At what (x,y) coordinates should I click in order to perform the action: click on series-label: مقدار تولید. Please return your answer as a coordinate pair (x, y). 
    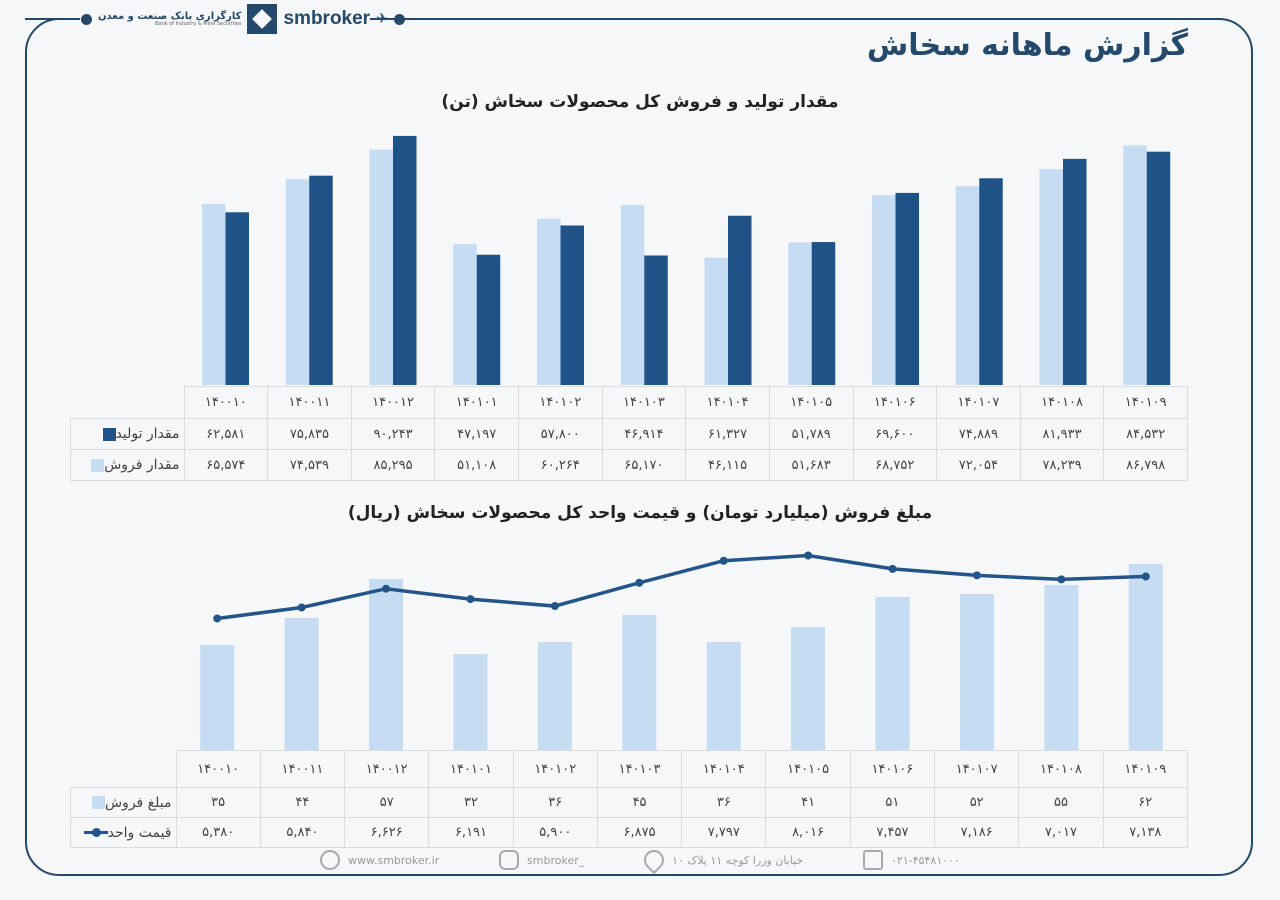
    Looking at the image, I should click on (127, 434).